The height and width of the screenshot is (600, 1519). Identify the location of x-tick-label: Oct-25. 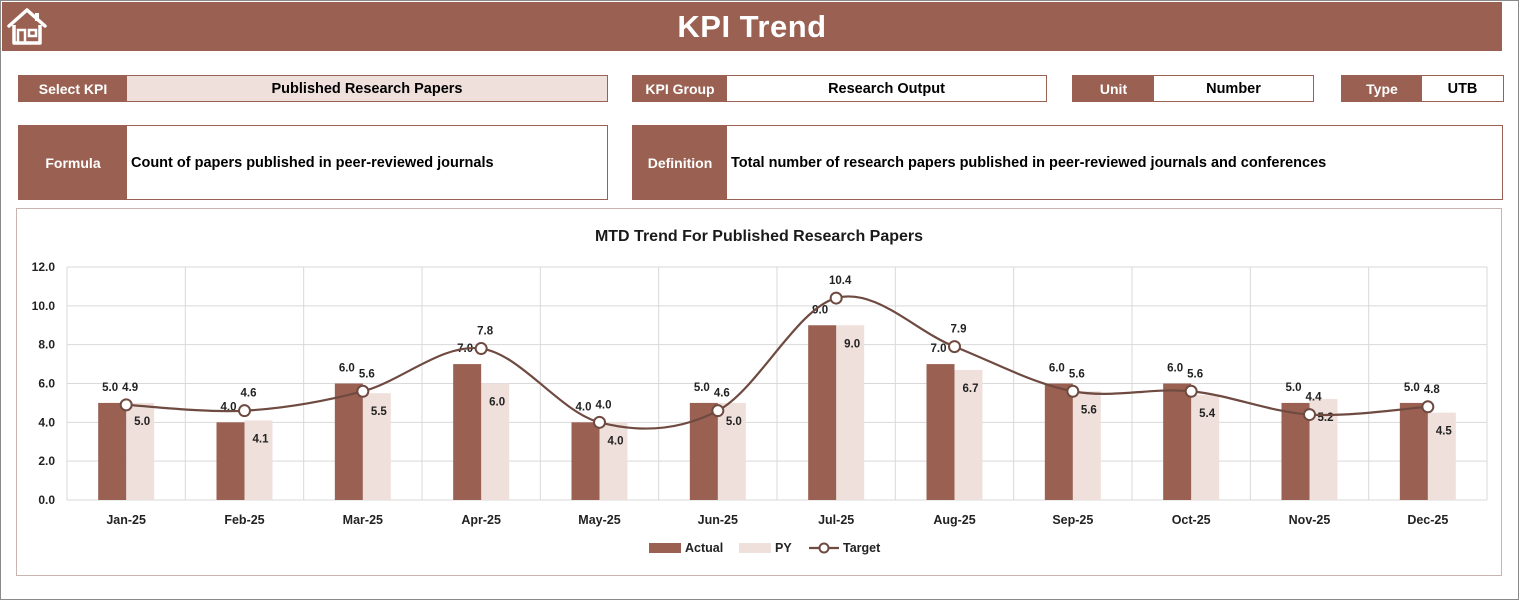
(1191, 520).